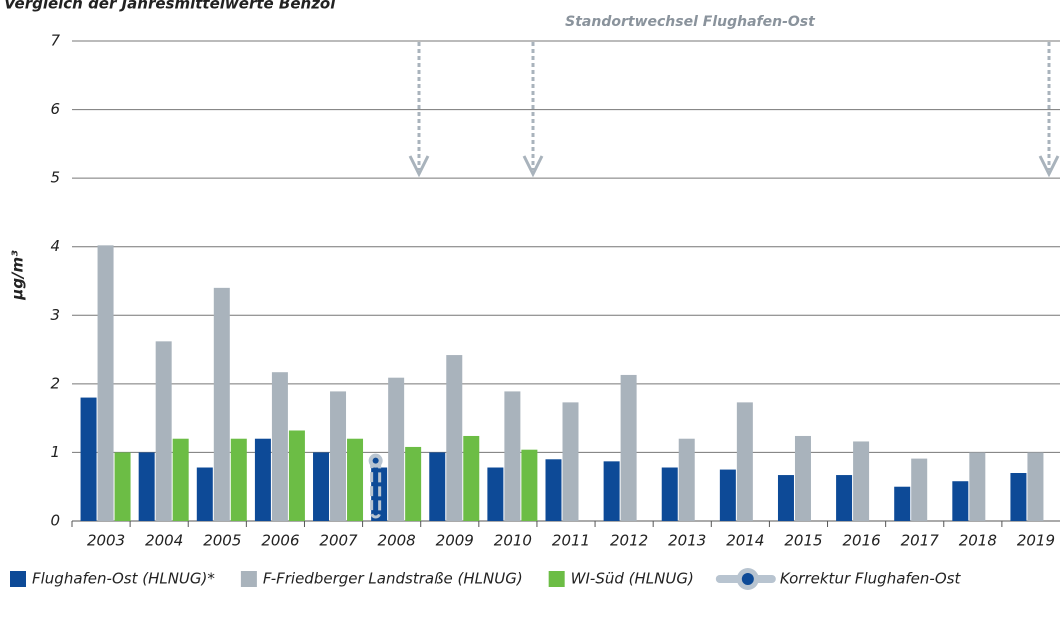 The width and height of the screenshot is (1060, 618). Describe the element at coordinates (745, 541) in the screenshot. I see `x-tick-label: 2014` at that location.